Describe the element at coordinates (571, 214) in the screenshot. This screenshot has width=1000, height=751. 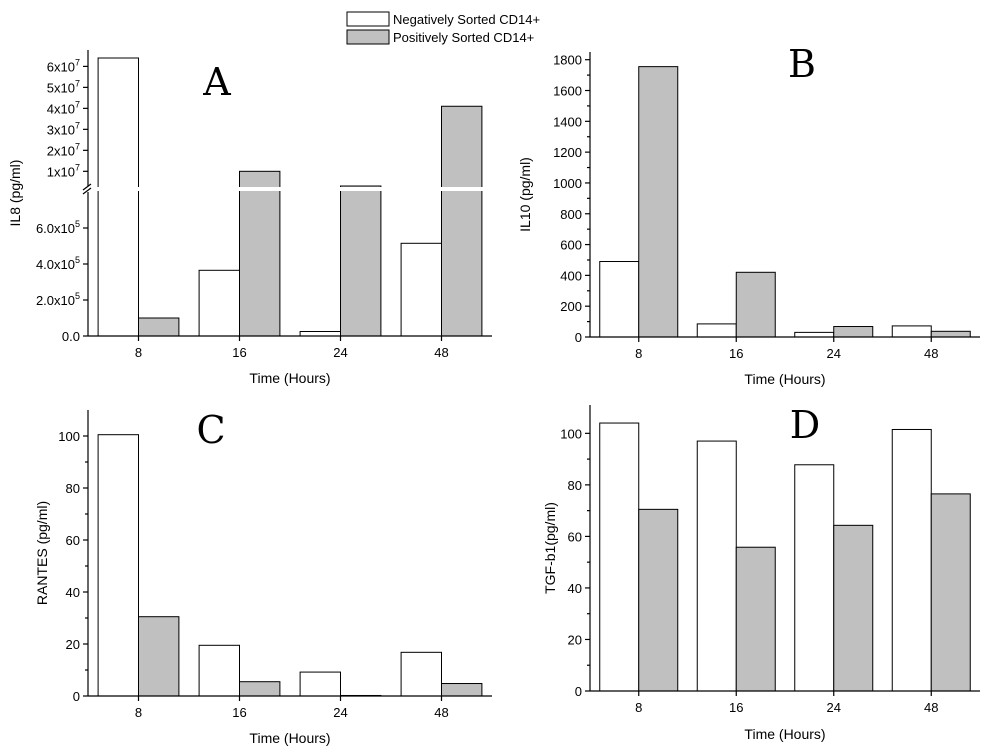
I see `y-tick-label-800: 800` at that location.